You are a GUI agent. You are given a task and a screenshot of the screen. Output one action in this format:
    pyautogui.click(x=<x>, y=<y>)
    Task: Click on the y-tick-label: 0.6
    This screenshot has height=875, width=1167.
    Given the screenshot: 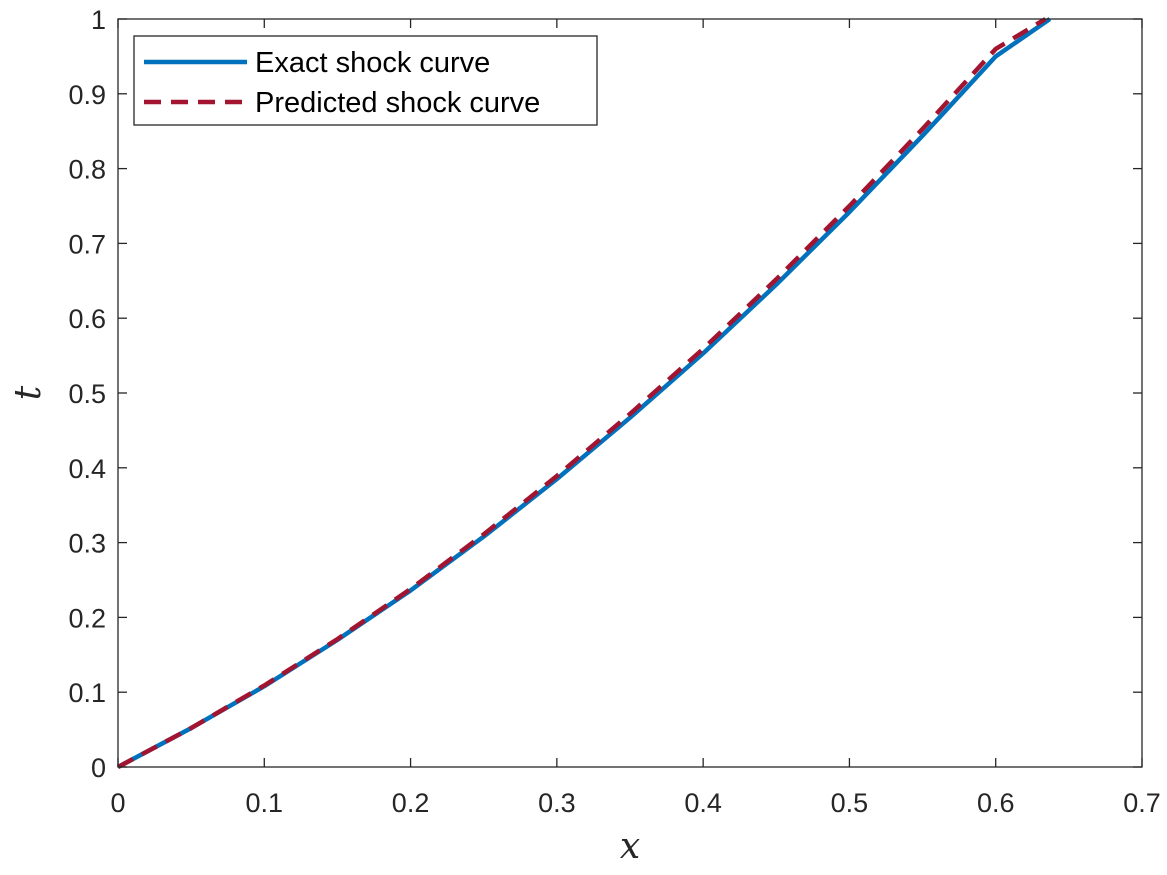 What is the action you would take?
    pyautogui.click(x=87, y=319)
    